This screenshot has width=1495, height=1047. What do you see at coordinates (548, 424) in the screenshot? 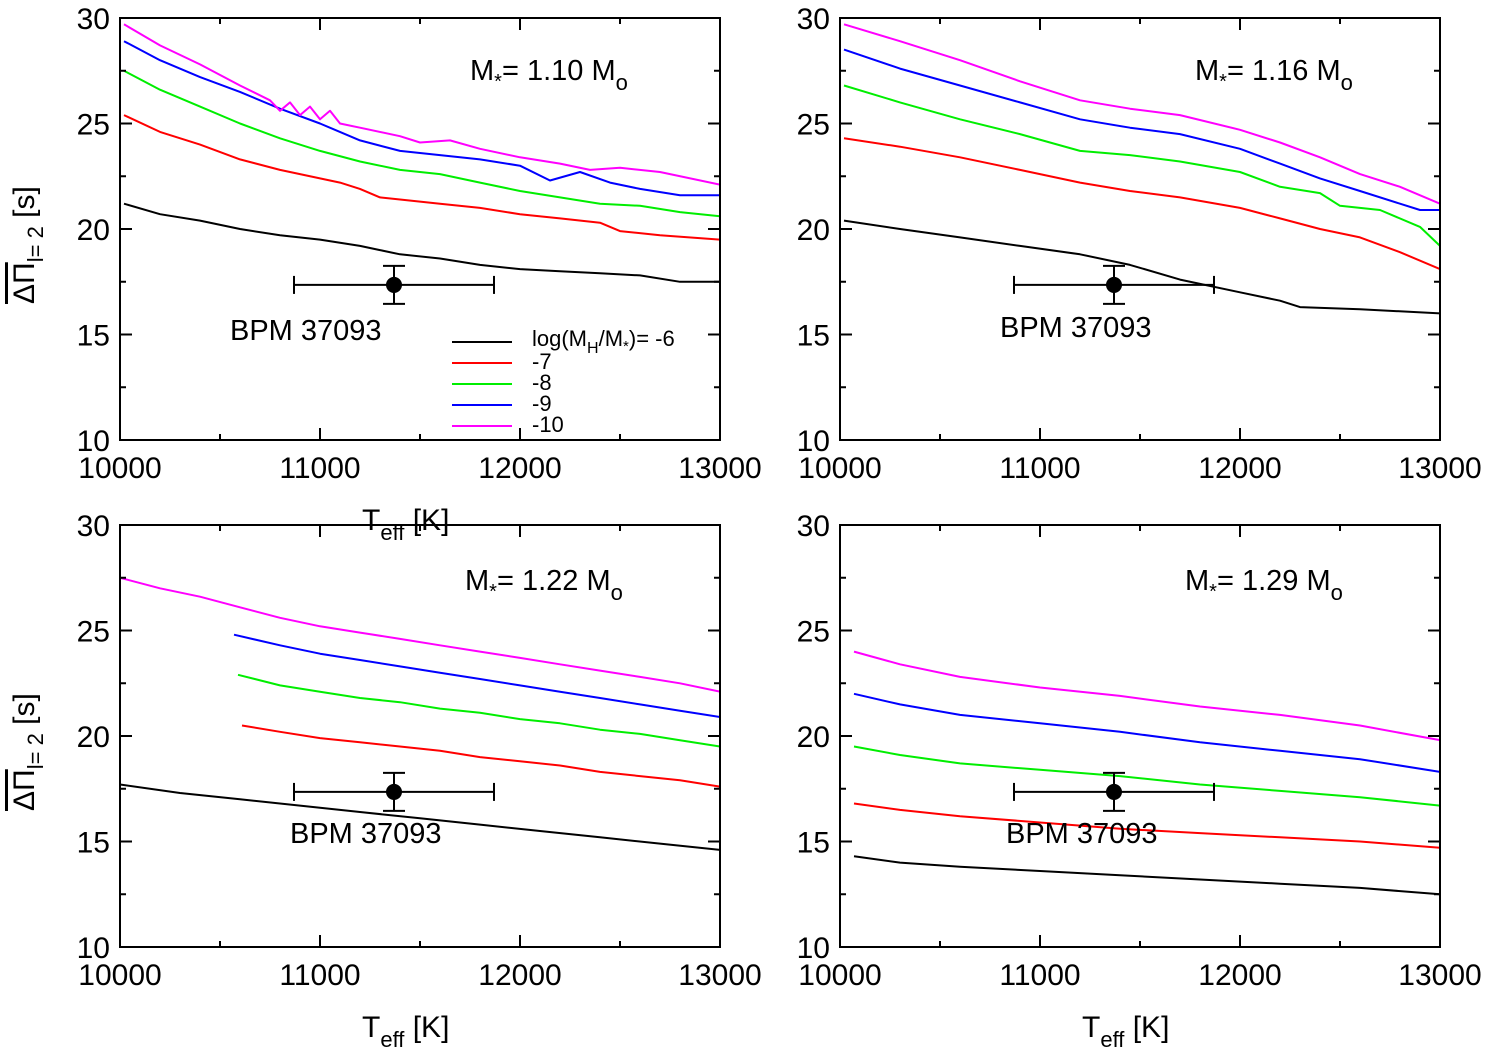
I see `legend-label-5: -10` at bounding box center [548, 424].